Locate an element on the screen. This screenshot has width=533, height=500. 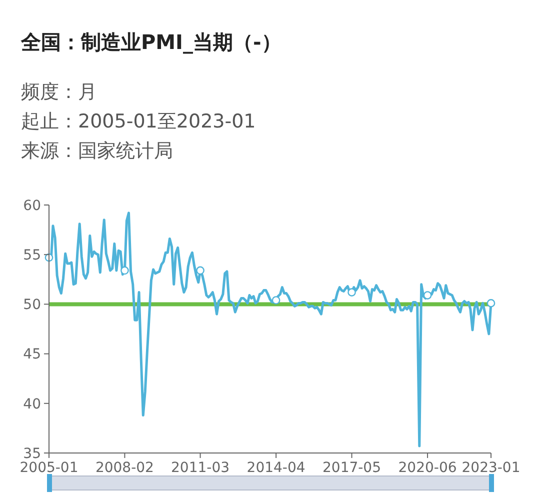
source-note: 来源：国家统计局 is located at coordinates (97, 151).